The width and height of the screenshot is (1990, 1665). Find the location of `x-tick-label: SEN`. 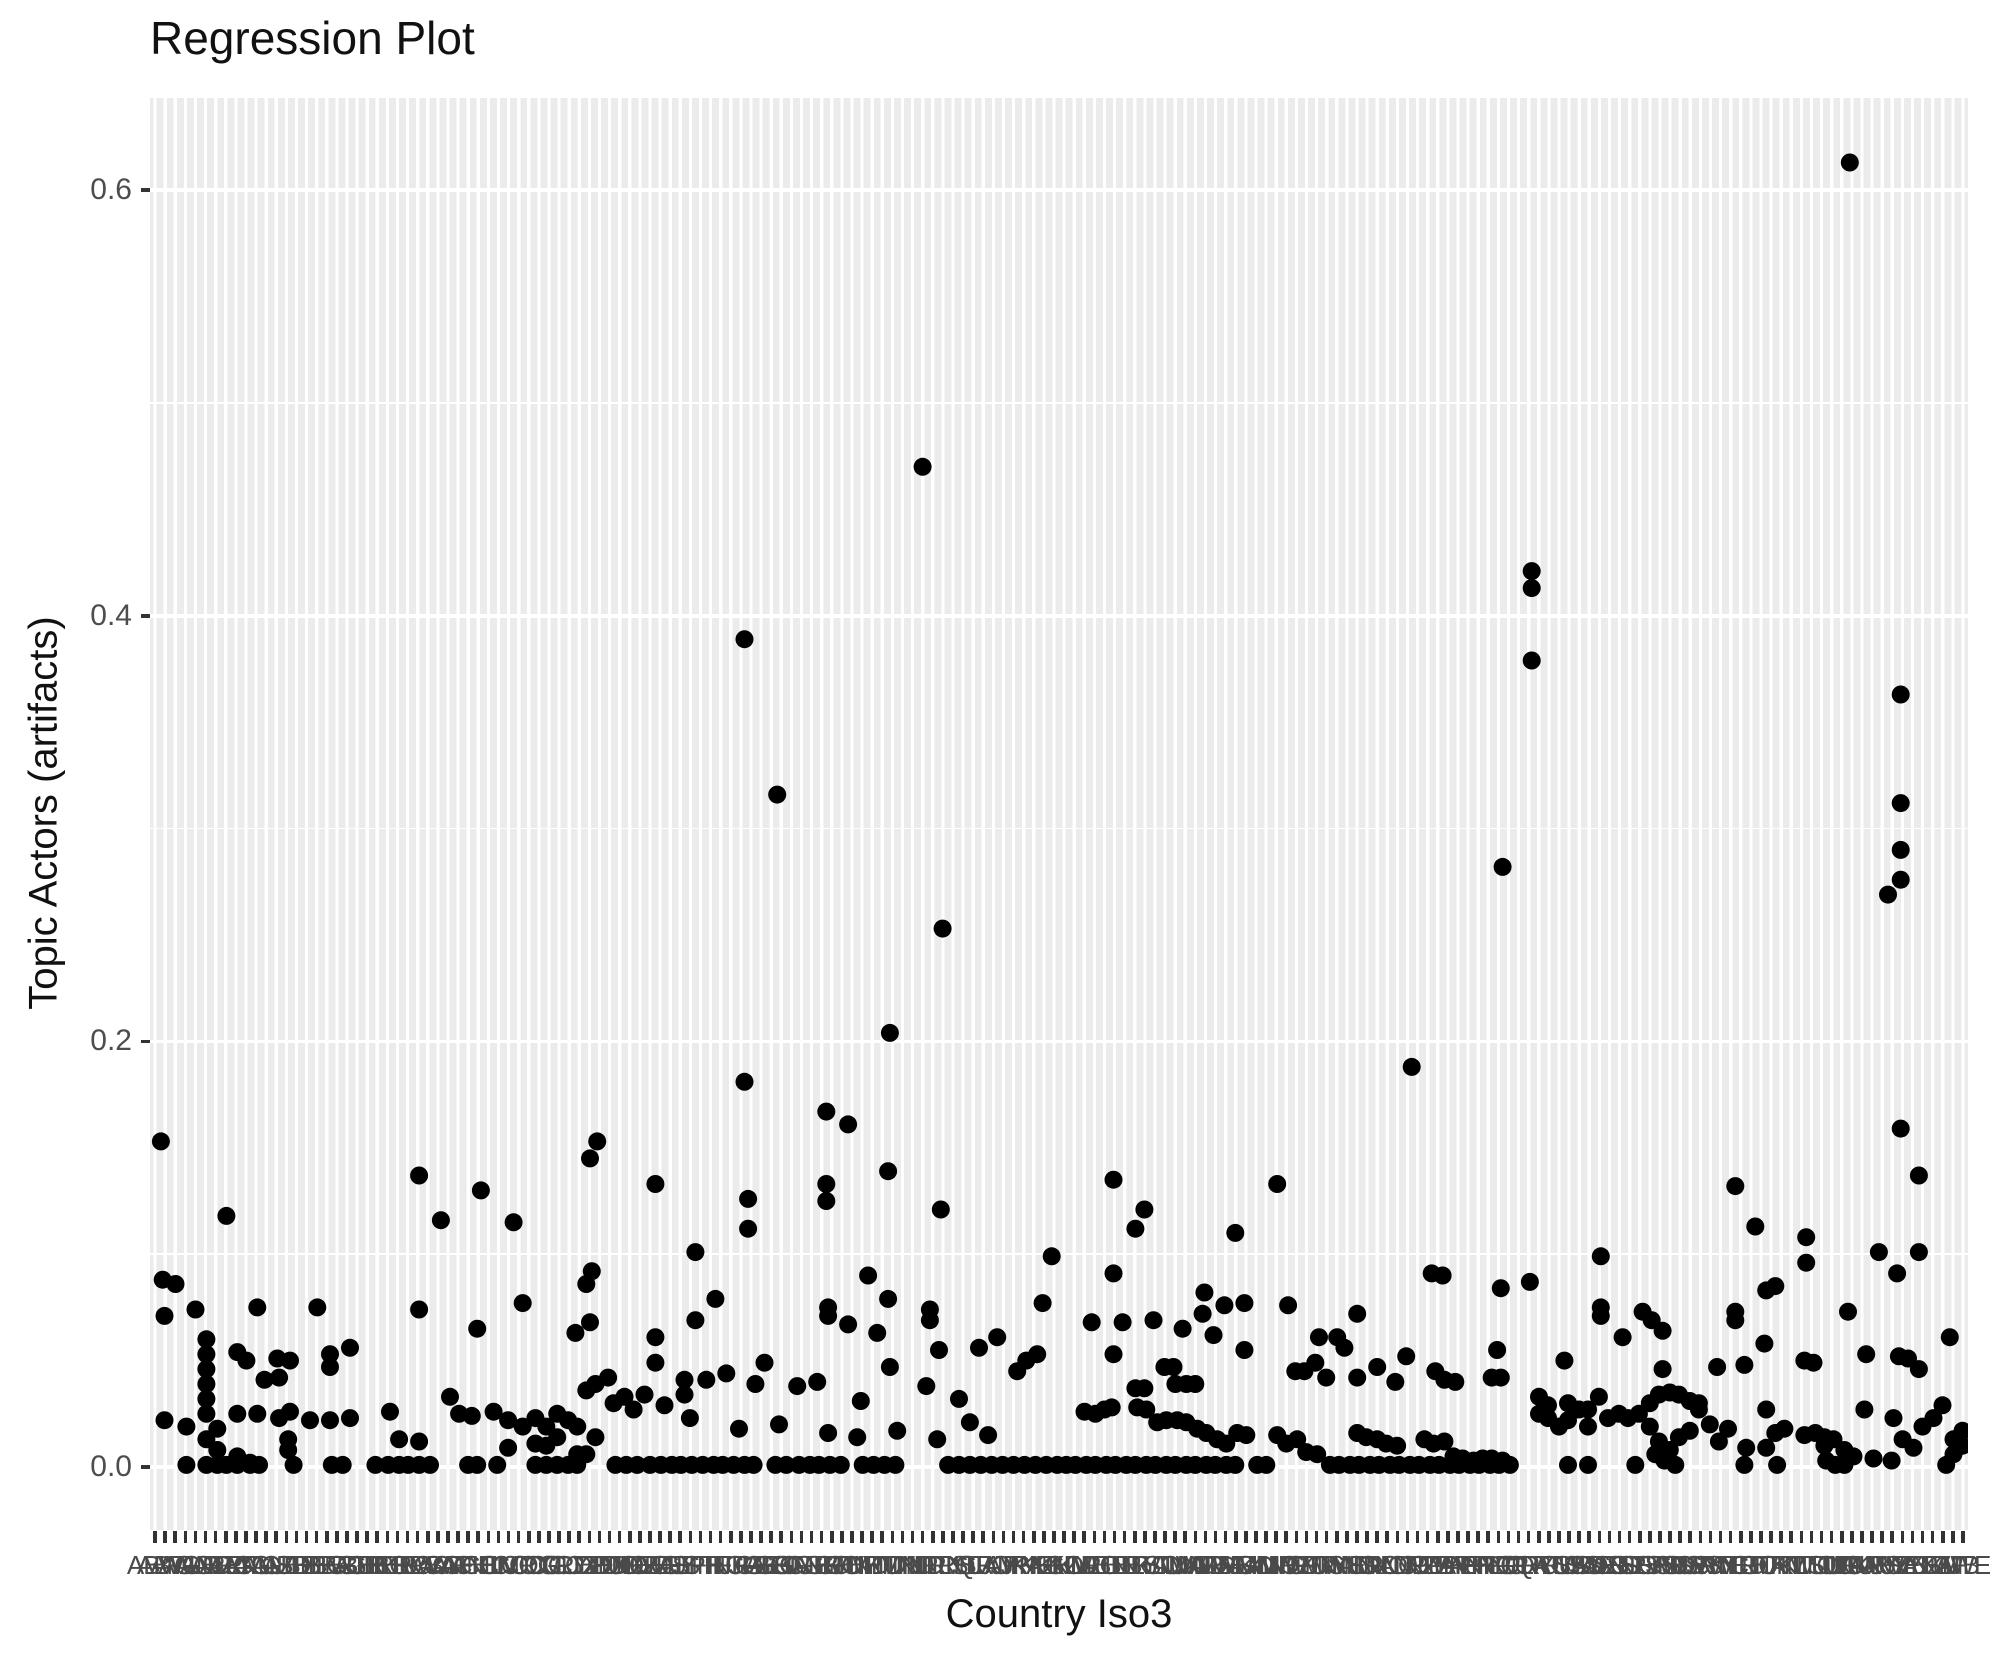

x-tick-label: SEN is located at coordinates (1609, 1565).